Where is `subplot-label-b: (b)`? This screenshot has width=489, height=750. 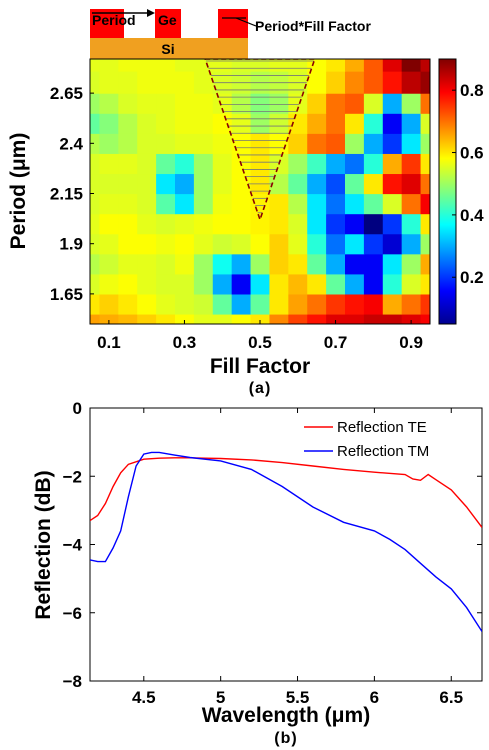 subplot-label-b: (b) is located at coordinates (285, 738).